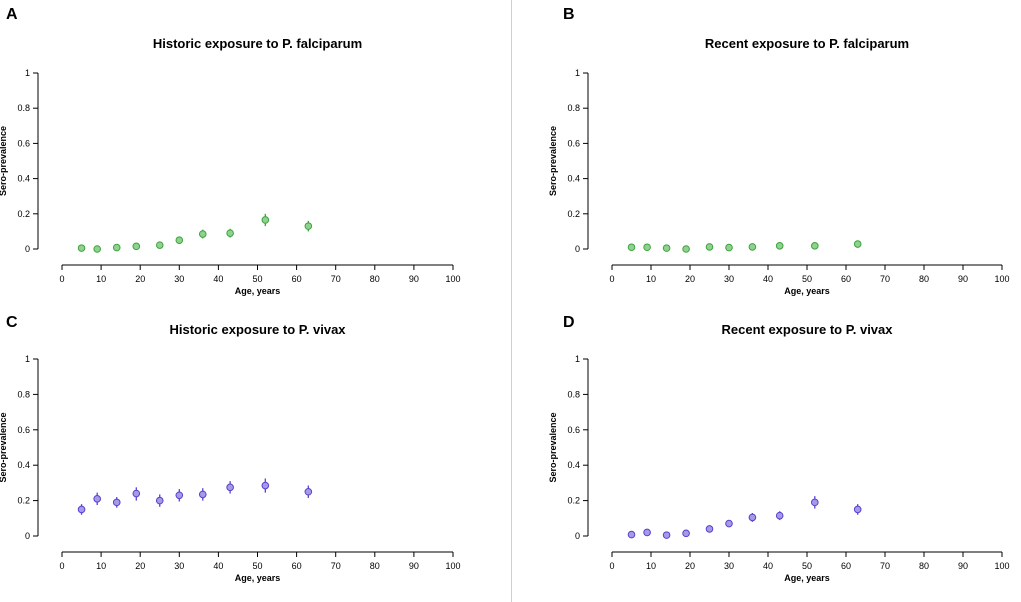 This screenshot has width=1021, height=602. What do you see at coordinates (27, 359) in the screenshot?
I see `y-tick-label-c-5: 1` at bounding box center [27, 359].